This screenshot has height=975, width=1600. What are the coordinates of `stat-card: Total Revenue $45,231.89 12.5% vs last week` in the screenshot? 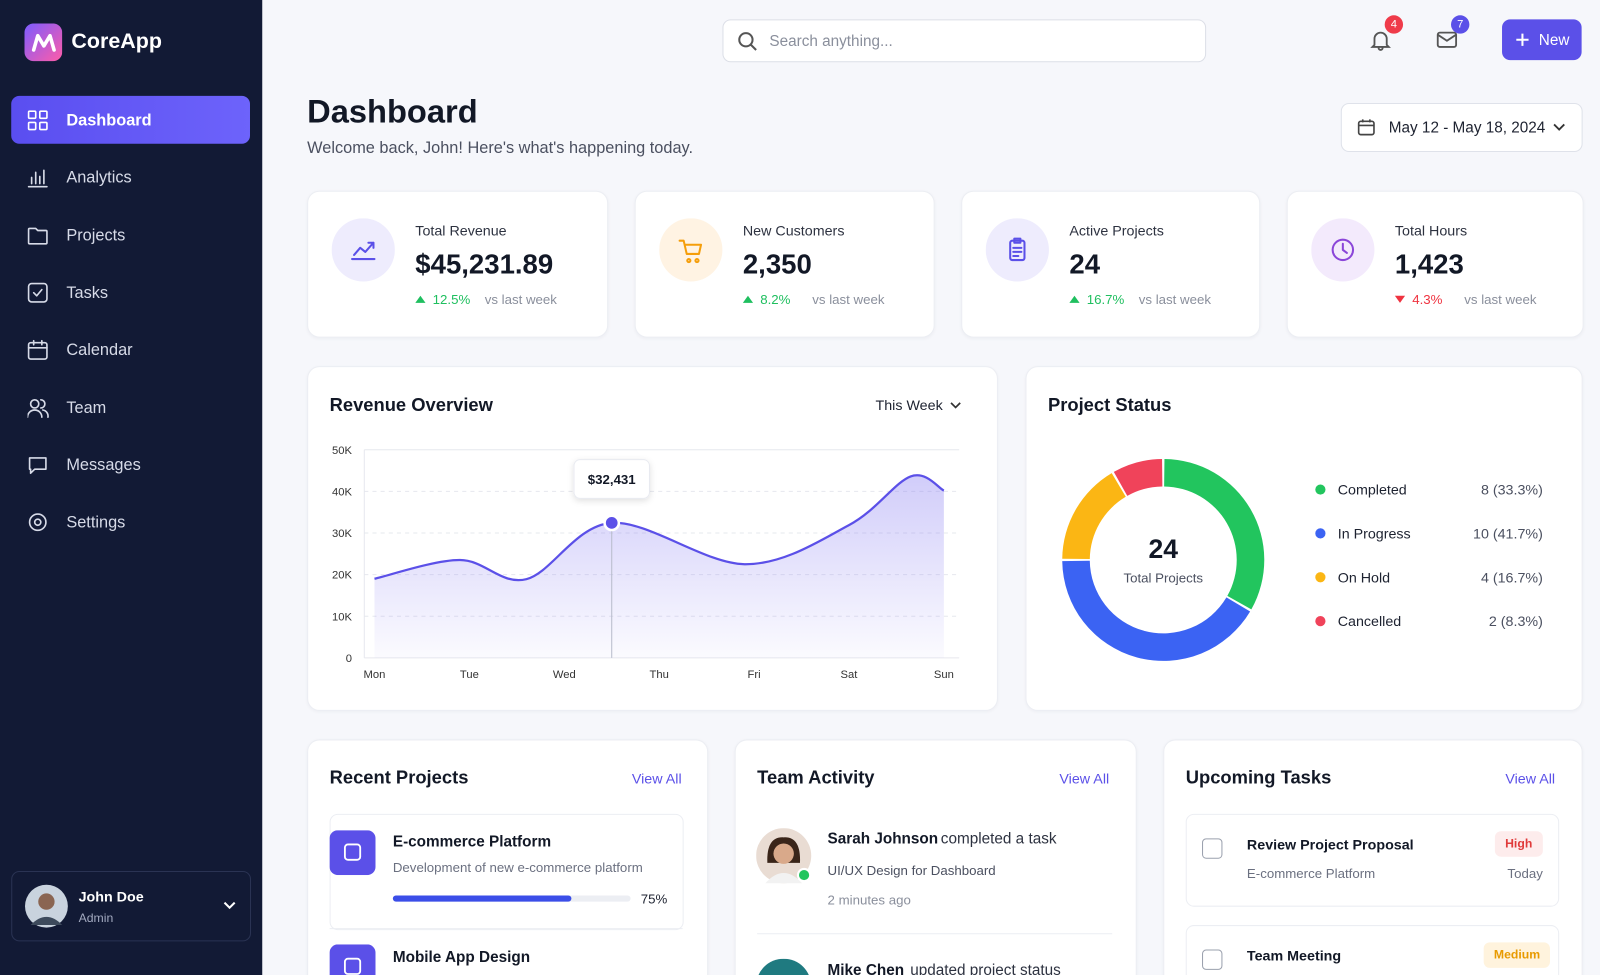 It's located at (458, 264).